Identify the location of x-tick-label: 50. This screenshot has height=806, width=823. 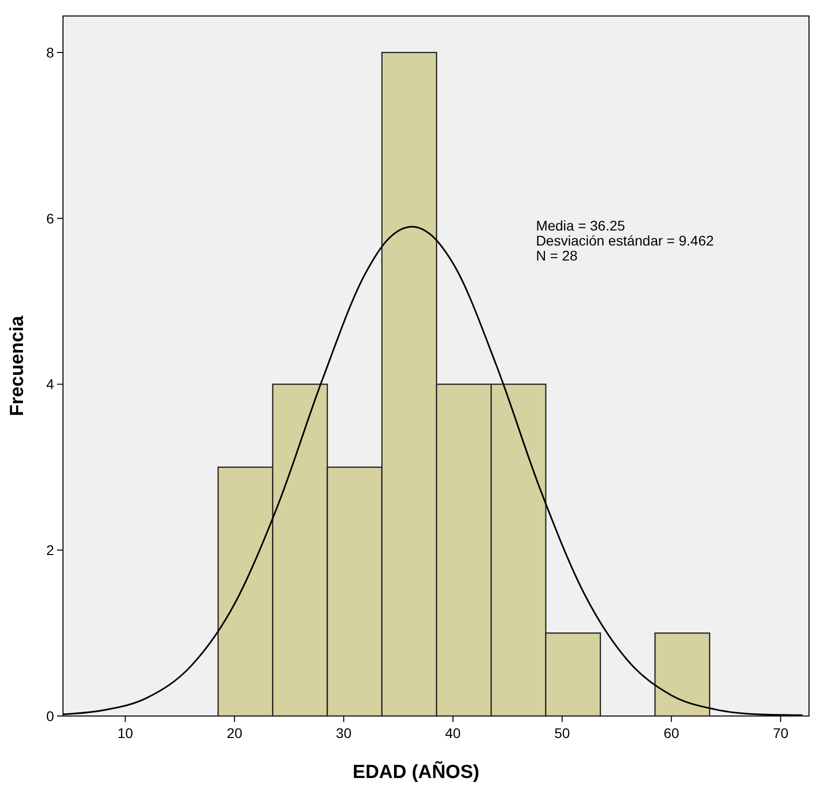
(562, 733).